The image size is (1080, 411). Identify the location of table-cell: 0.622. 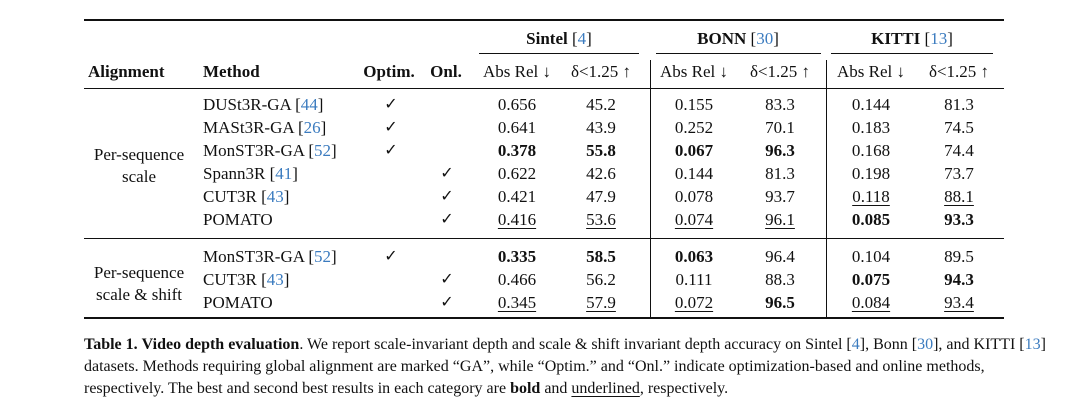
(517, 173).